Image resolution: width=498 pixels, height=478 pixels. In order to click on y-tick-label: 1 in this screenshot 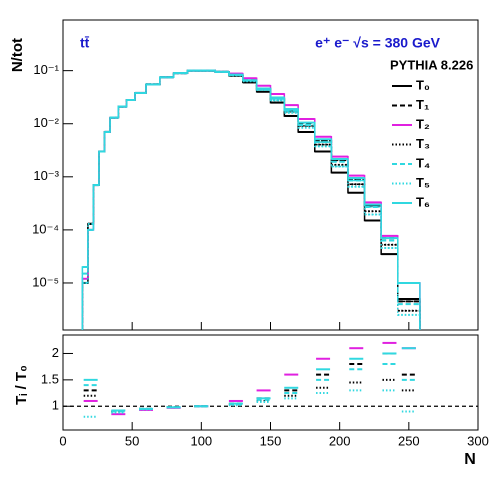, I will do `click(55, 405)`.